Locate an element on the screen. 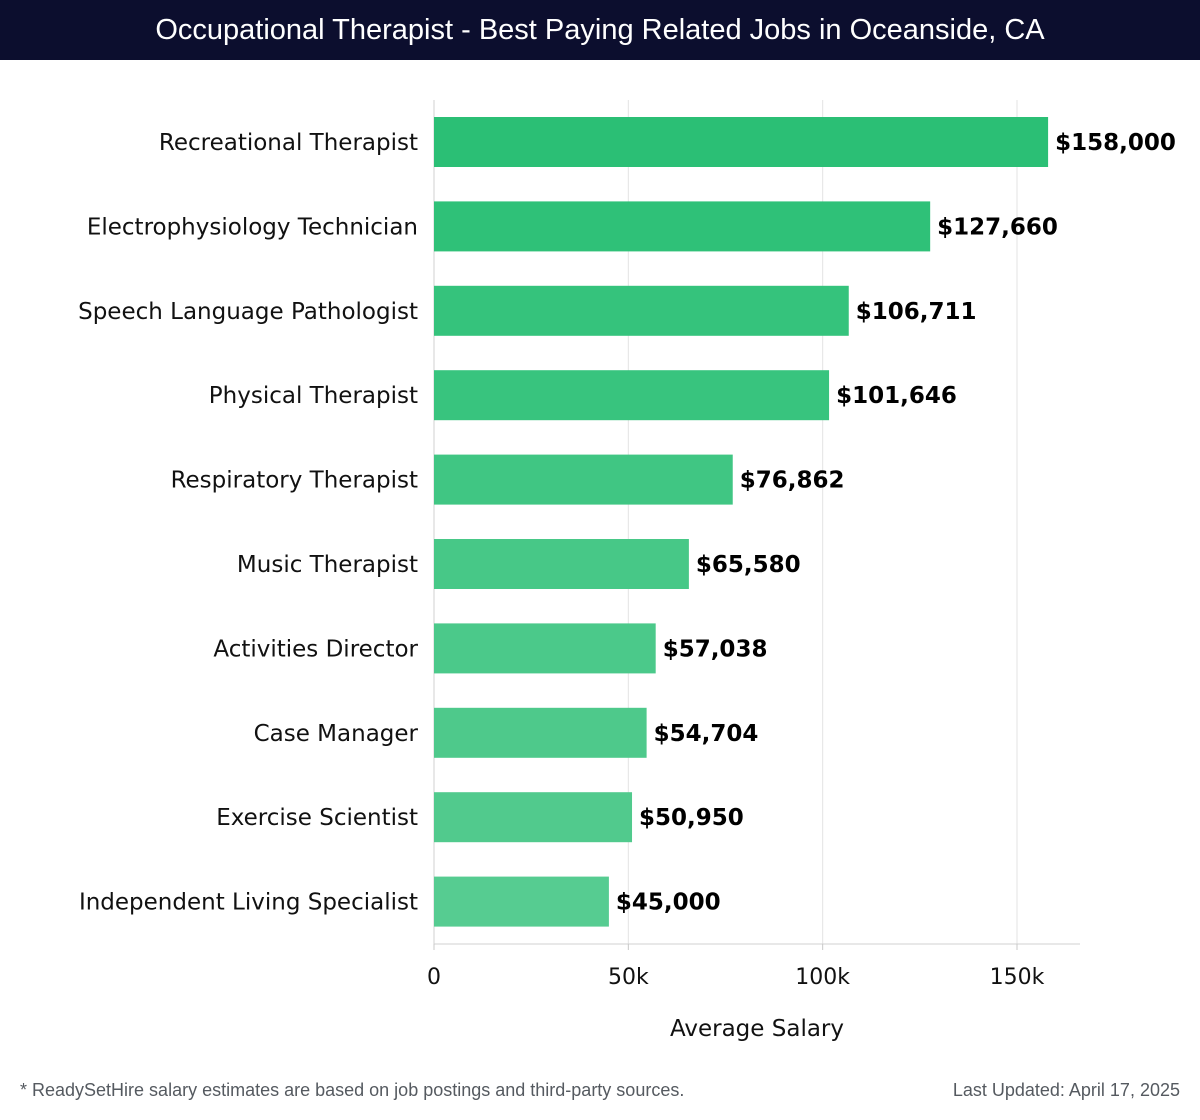  category-label: Respiratory Therapist is located at coordinates (294, 481).